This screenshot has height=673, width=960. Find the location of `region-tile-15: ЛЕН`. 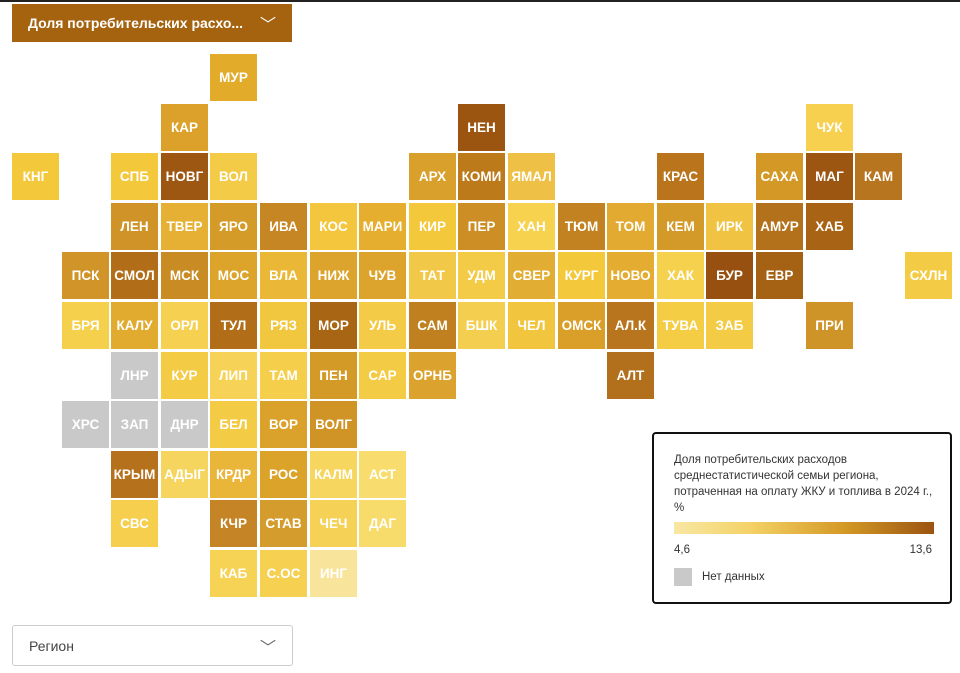

region-tile-15: ЛЕН is located at coordinates (134, 226).